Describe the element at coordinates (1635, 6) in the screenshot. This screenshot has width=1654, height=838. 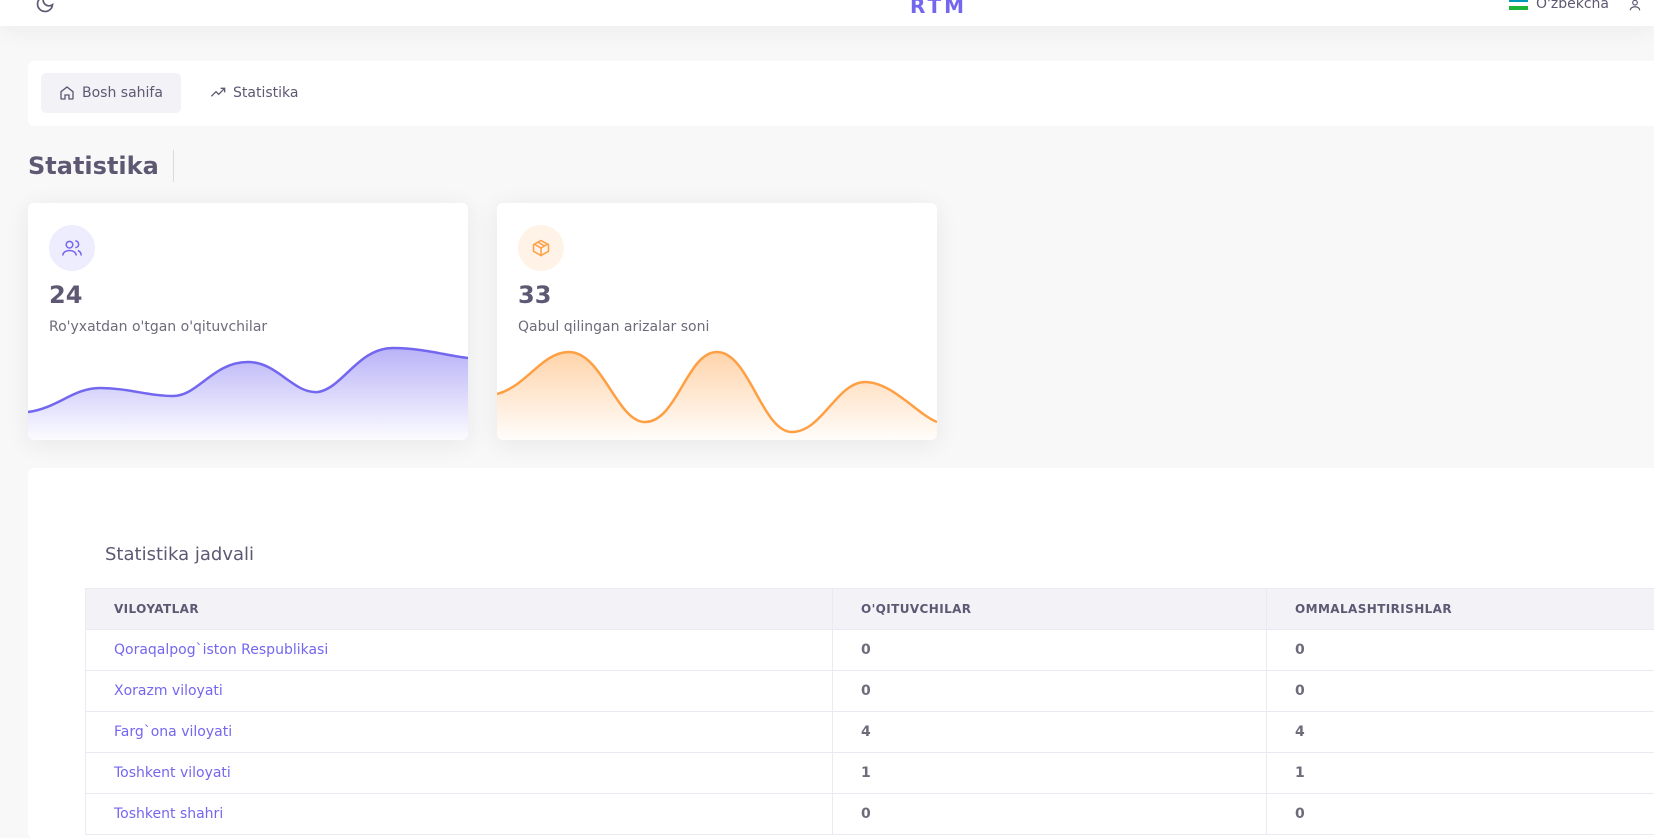
I see `user-icon` at that location.